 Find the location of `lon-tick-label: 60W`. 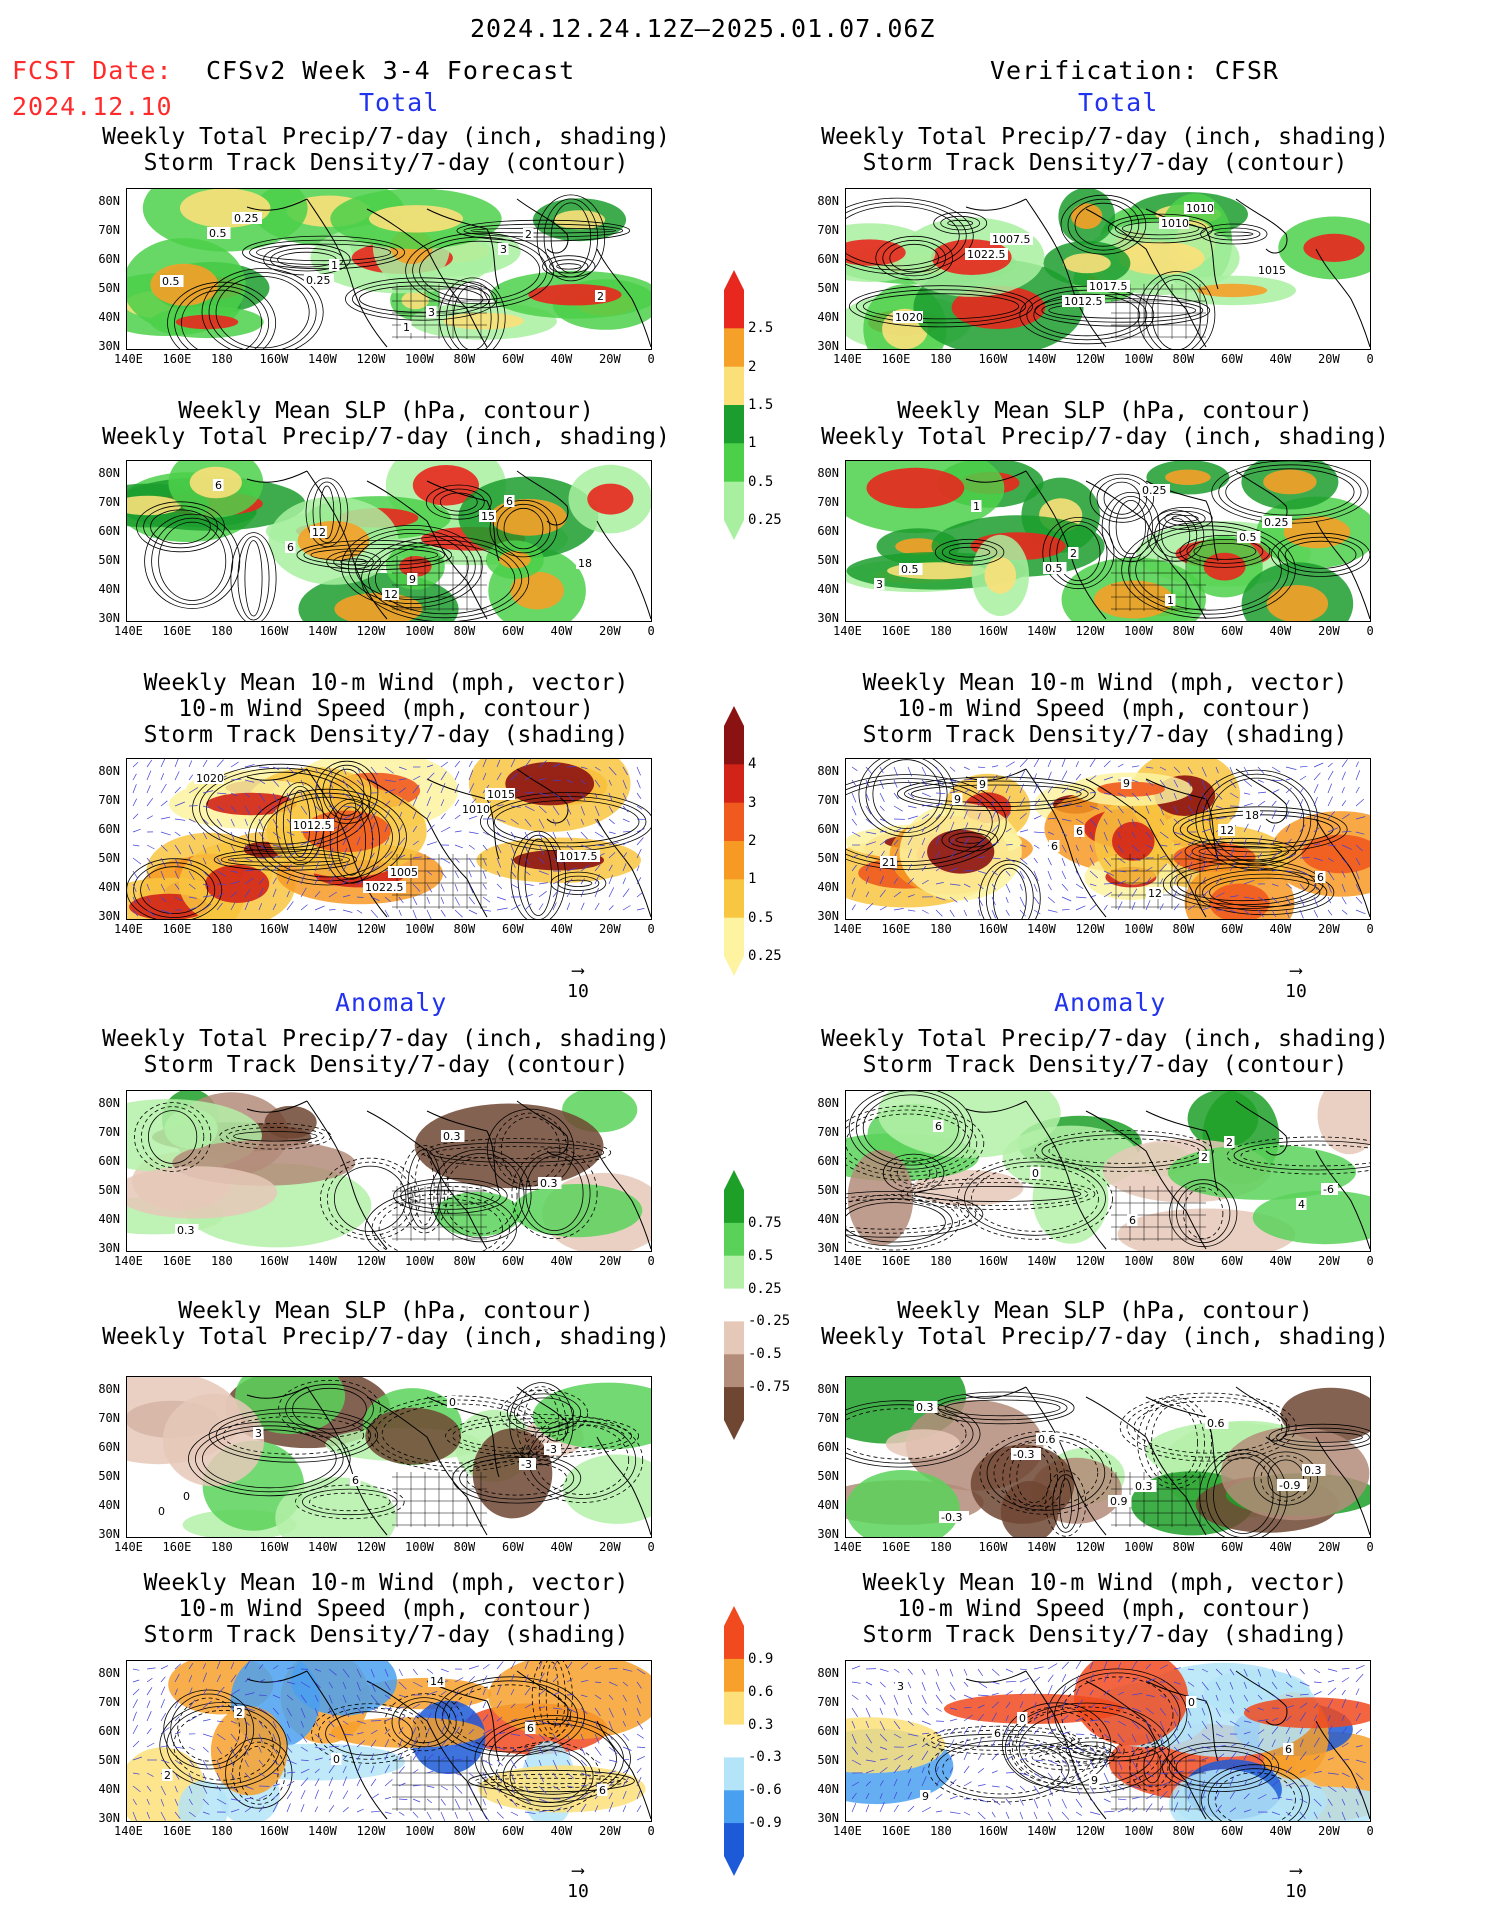

lon-tick-label: 60W is located at coordinates (513, 1831).